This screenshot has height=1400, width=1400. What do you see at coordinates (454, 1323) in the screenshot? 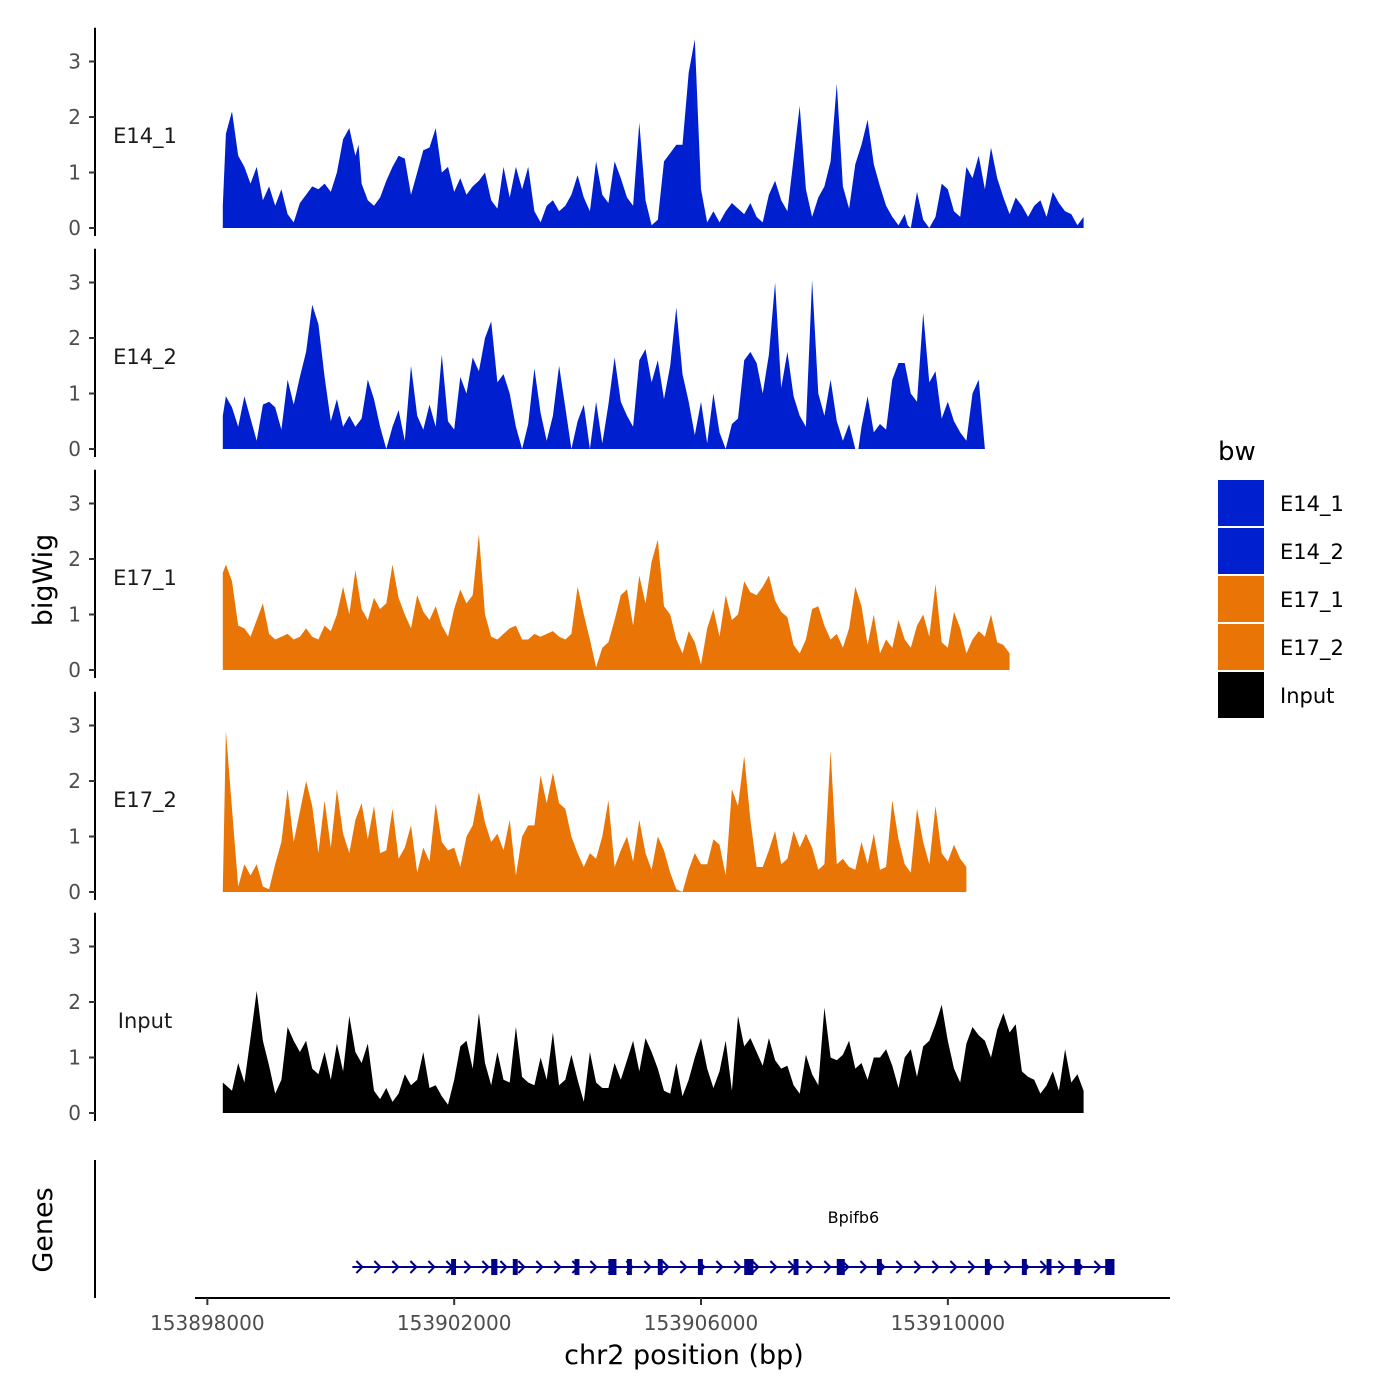
I see `x-tick-label: 153902000` at bounding box center [454, 1323].